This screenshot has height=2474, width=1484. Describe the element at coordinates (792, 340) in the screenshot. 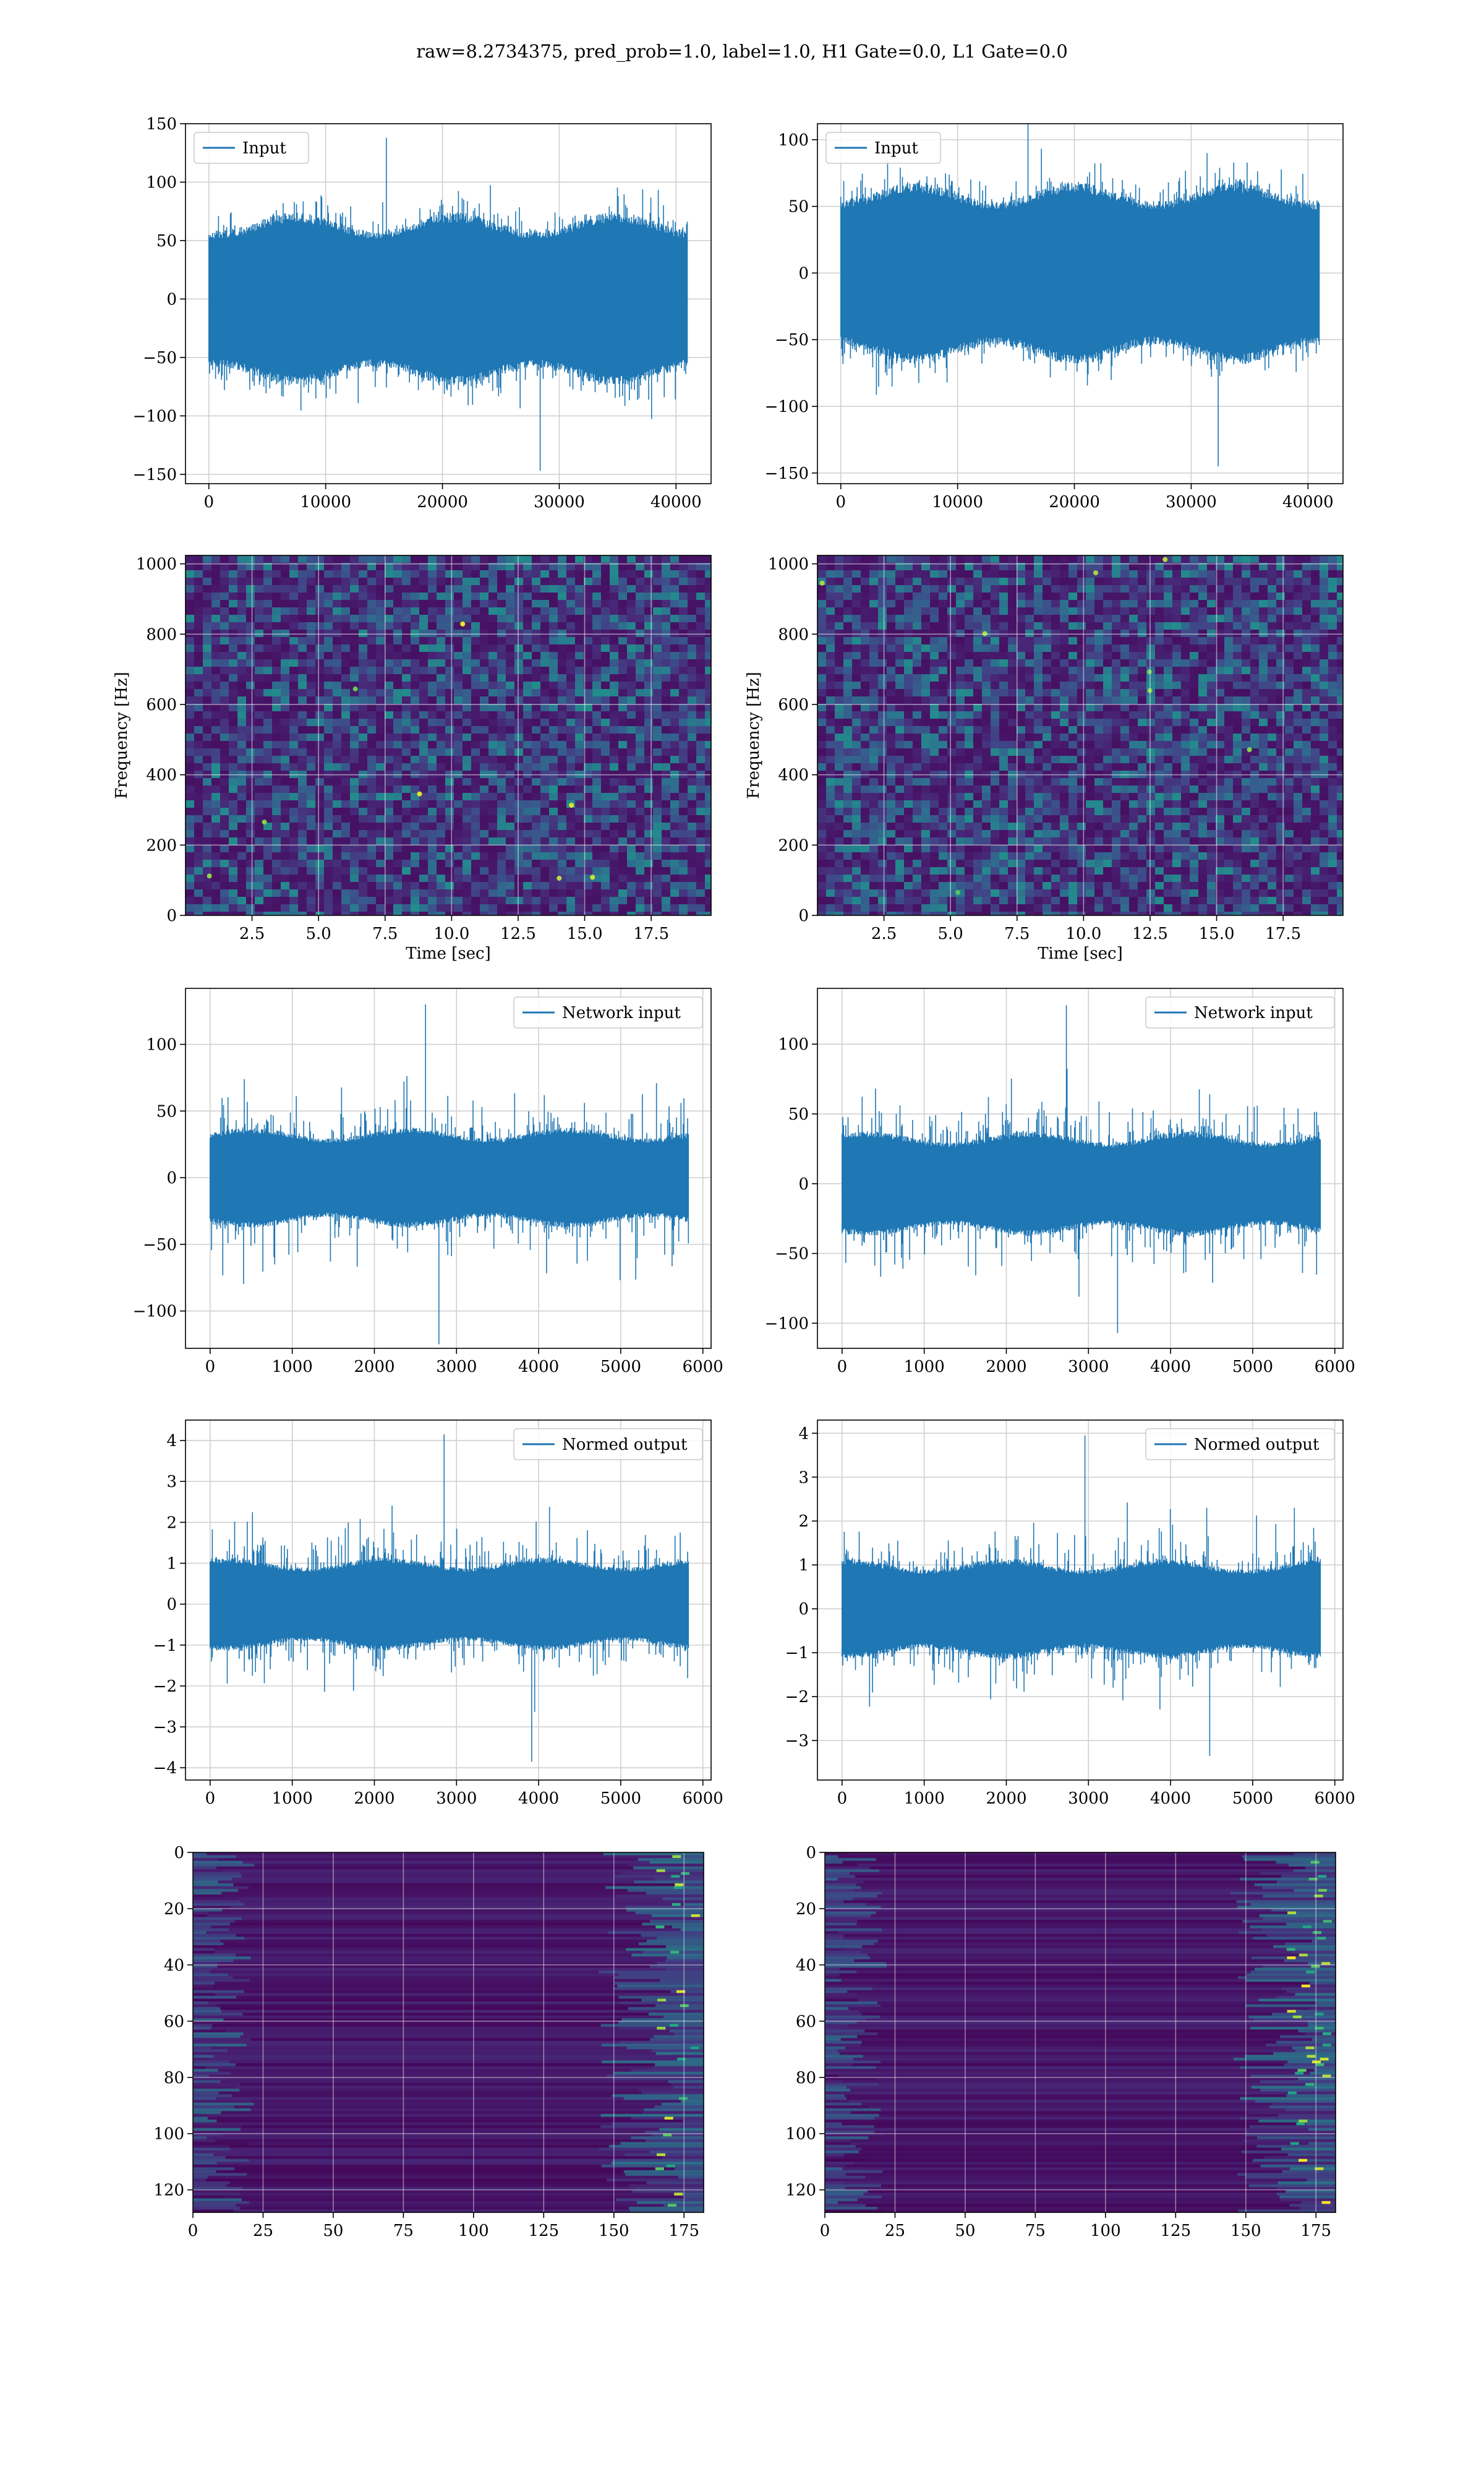

I see `y-tick-label: −50` at that location.